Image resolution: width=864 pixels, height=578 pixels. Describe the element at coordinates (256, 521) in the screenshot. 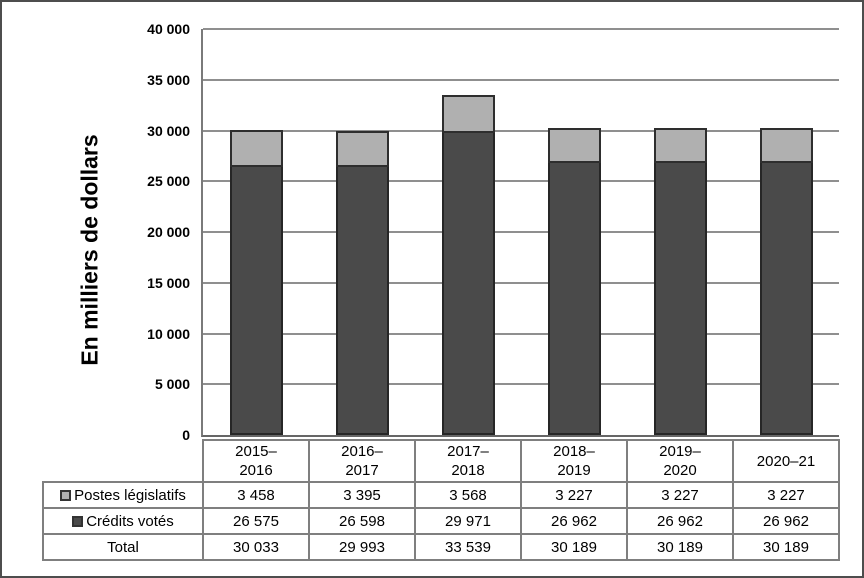

I see `table-cell-value: 26 575` at that location.